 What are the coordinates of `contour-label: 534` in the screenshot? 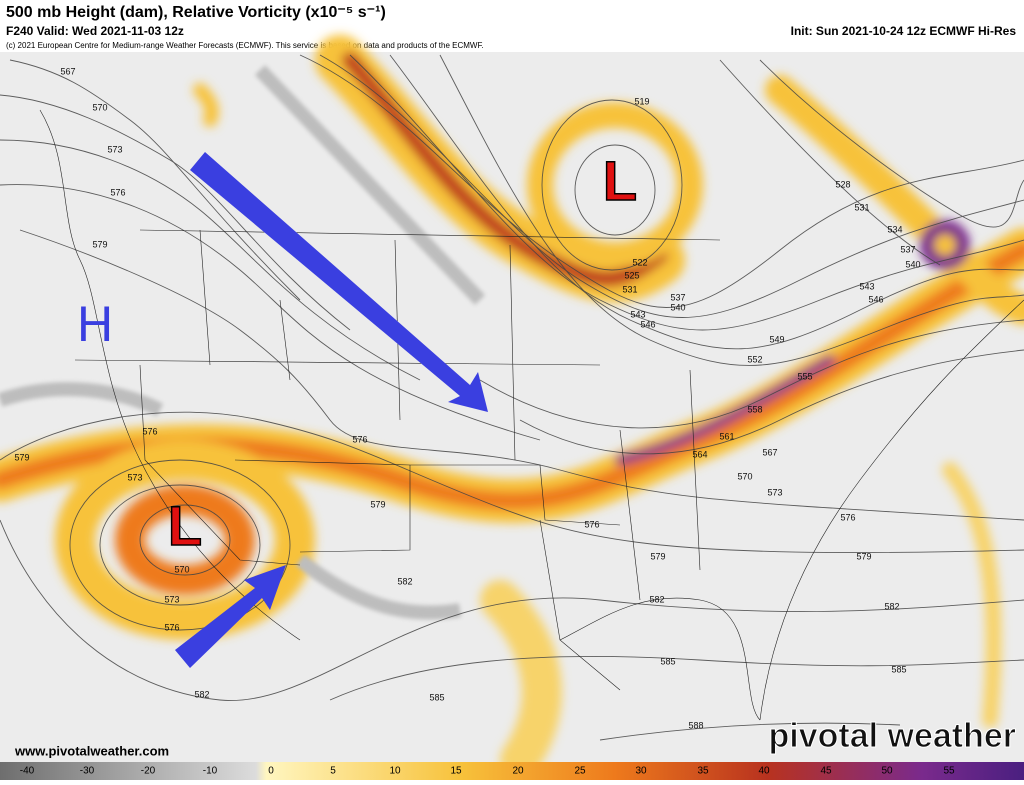 It's located at (894, 229).